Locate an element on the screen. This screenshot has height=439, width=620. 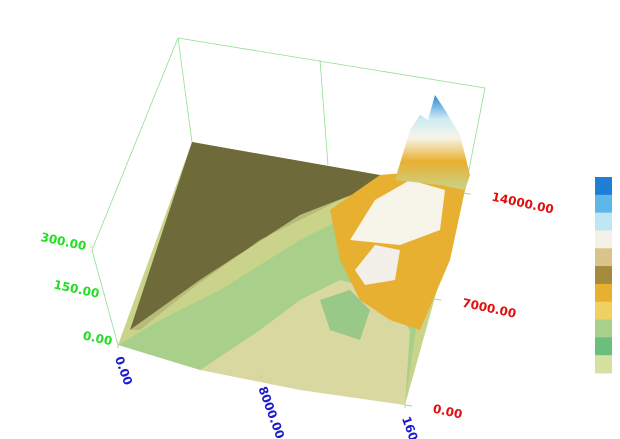
x-tick-label: 8000.00 is located at coordinates (271, 411).